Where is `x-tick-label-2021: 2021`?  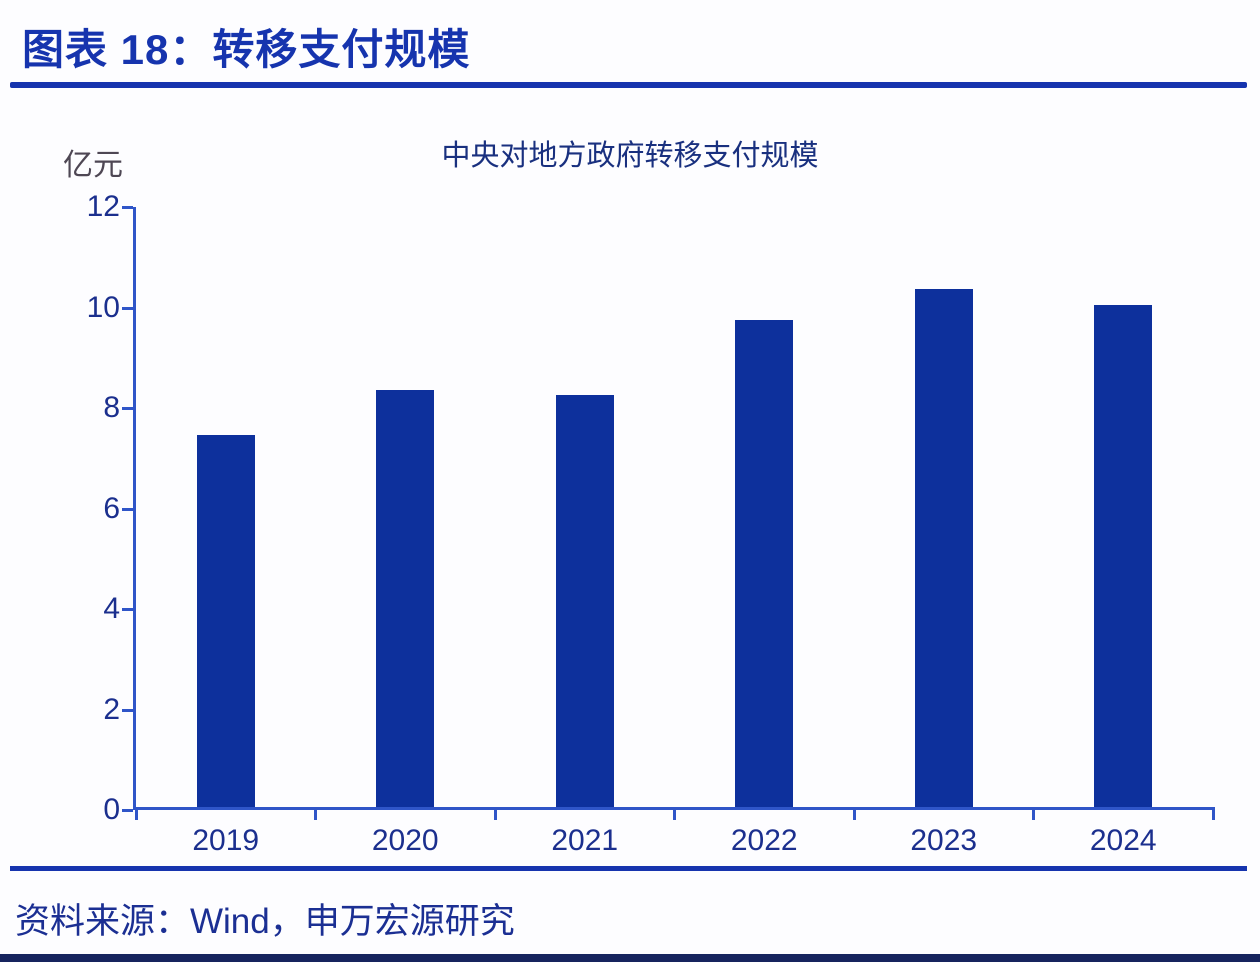
x-tick-label-2021: 2021 is located at coordinates (585, 840).